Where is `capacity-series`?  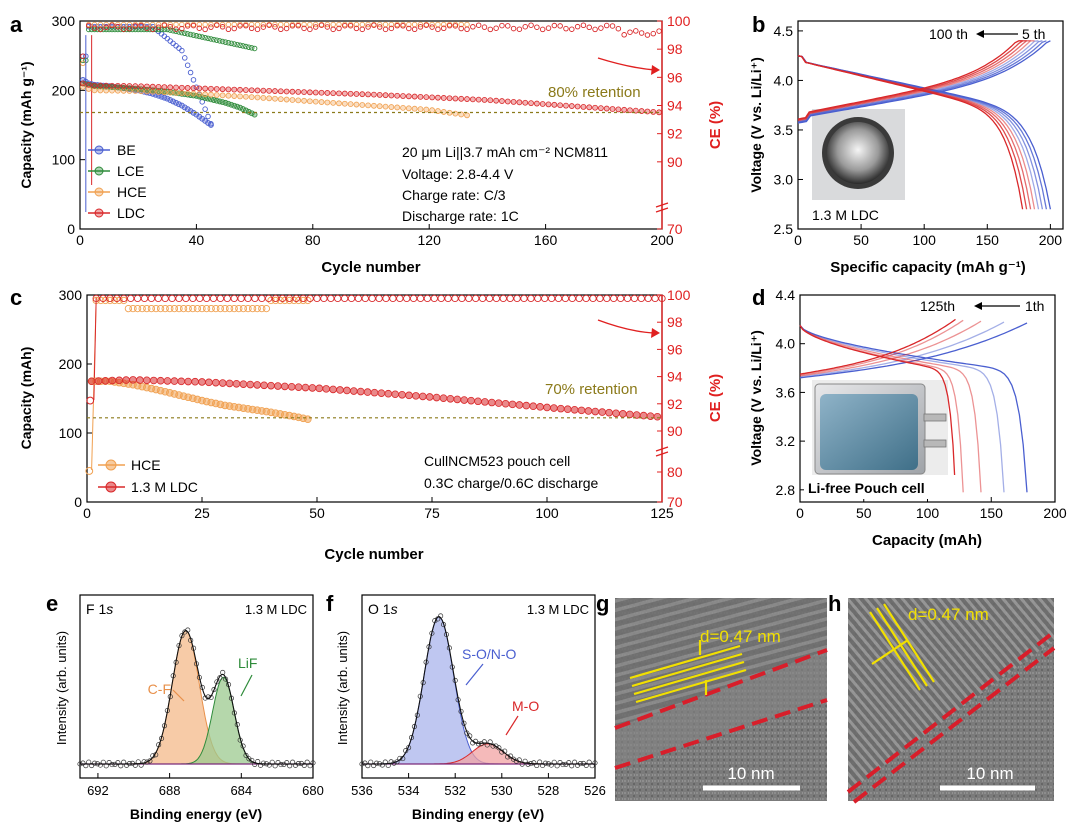 capacity-series is located at coordinates (373, 425).